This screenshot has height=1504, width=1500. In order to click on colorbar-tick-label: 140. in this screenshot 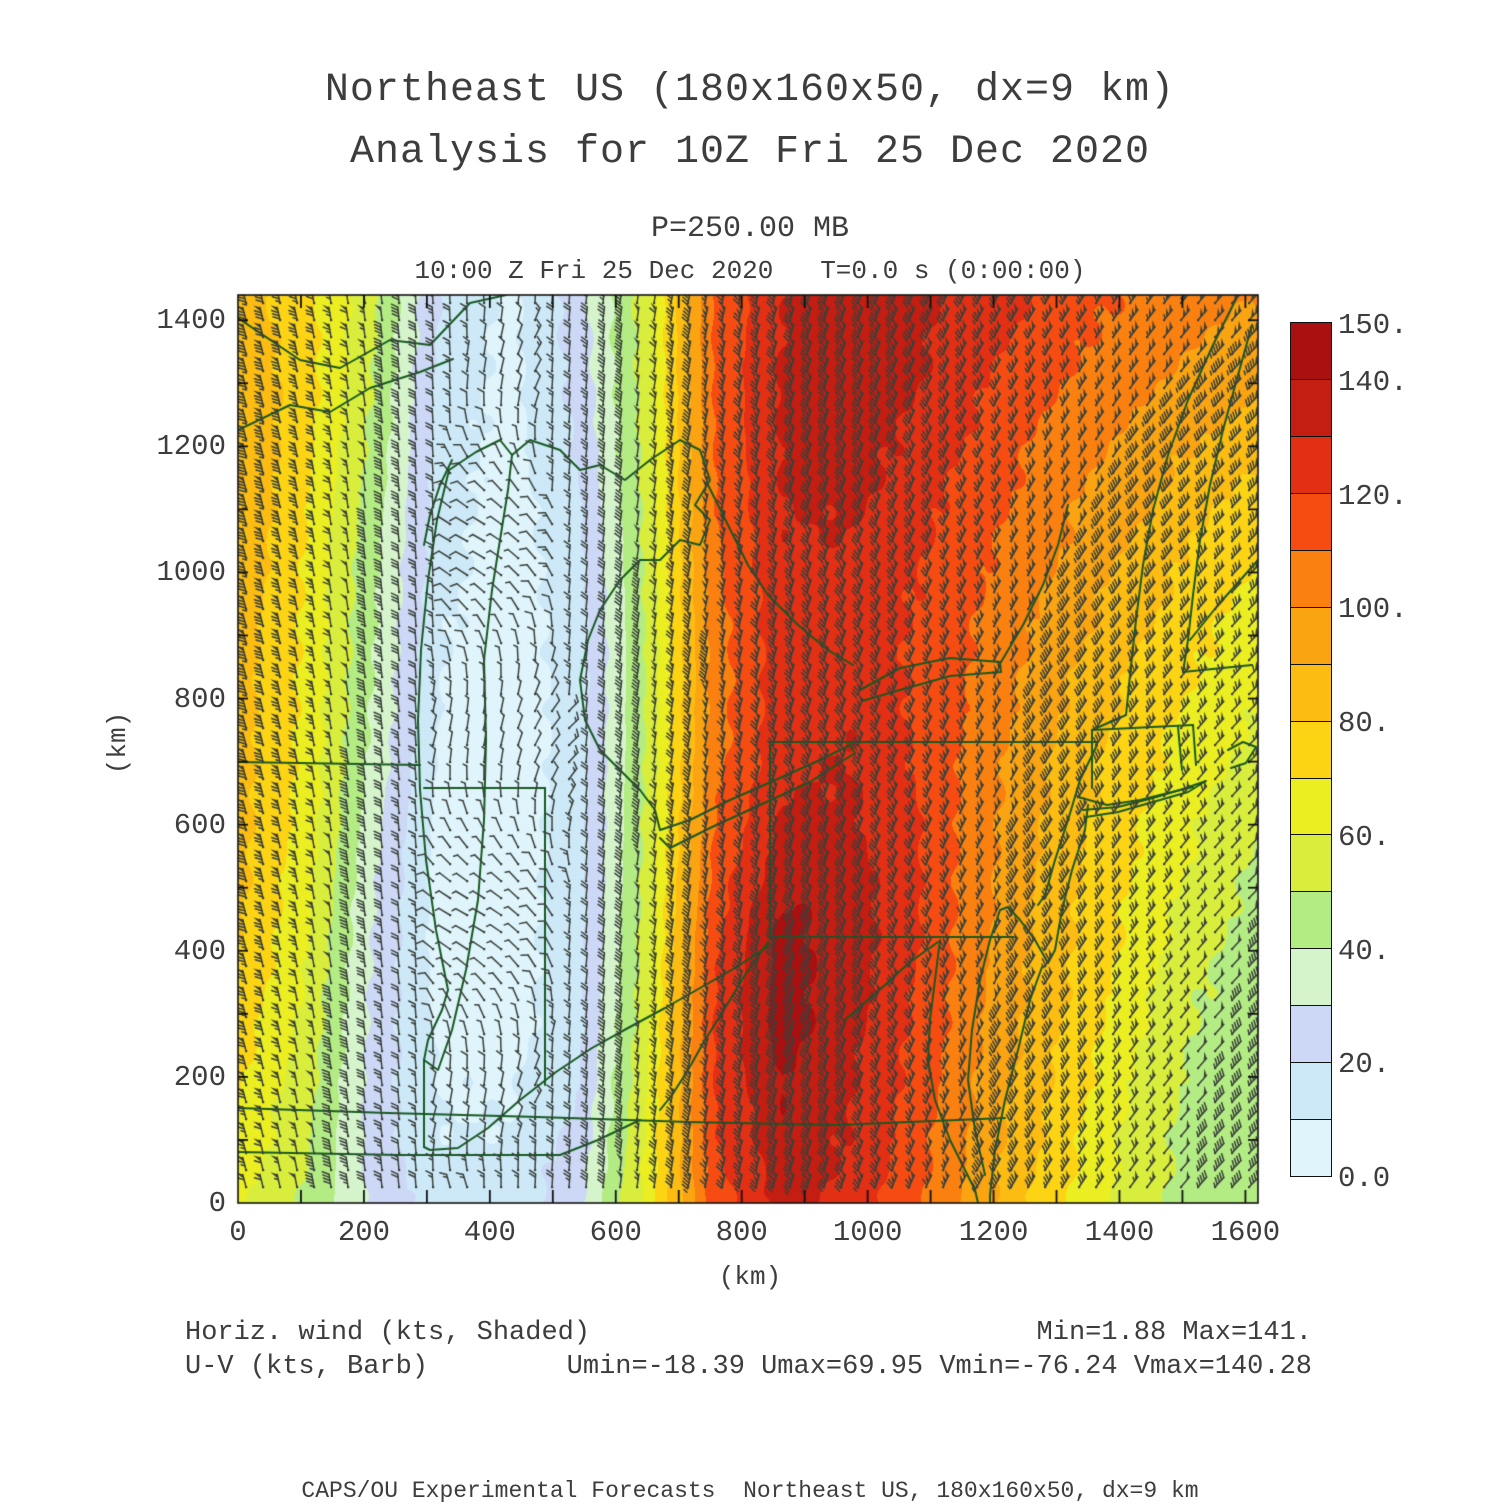, I will do `click(1373, 382)`.